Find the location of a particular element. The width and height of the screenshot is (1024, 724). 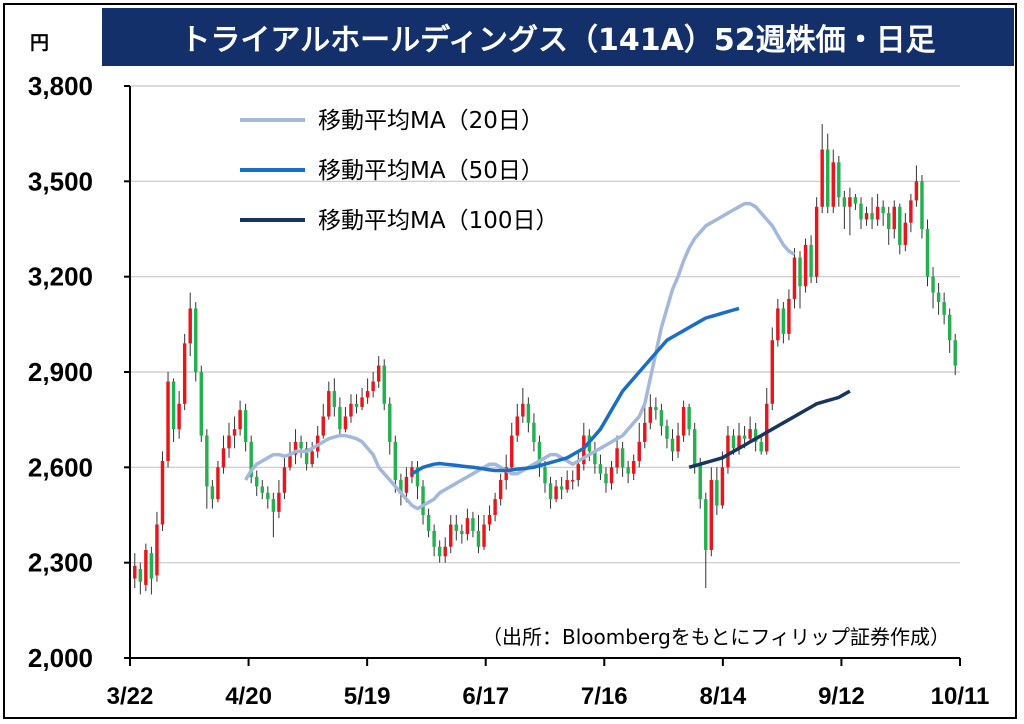

y-tick-label: 3,800 is located at coordinates (60, 86).